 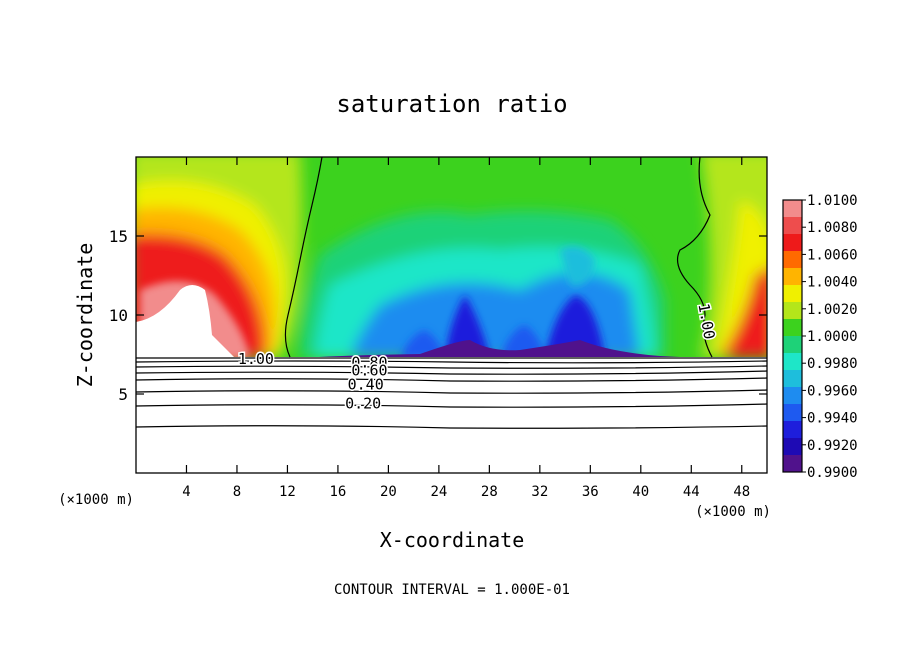 I want to click on chart-title: saturation ratio, so click(x=451, y=104).